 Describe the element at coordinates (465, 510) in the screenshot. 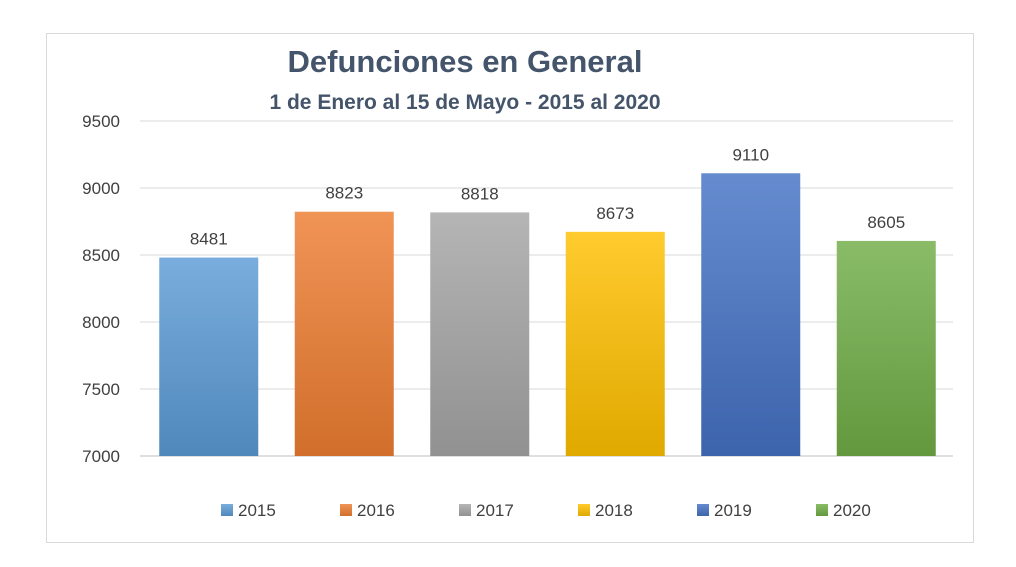

I see `legend-swatch-2017` at that location.